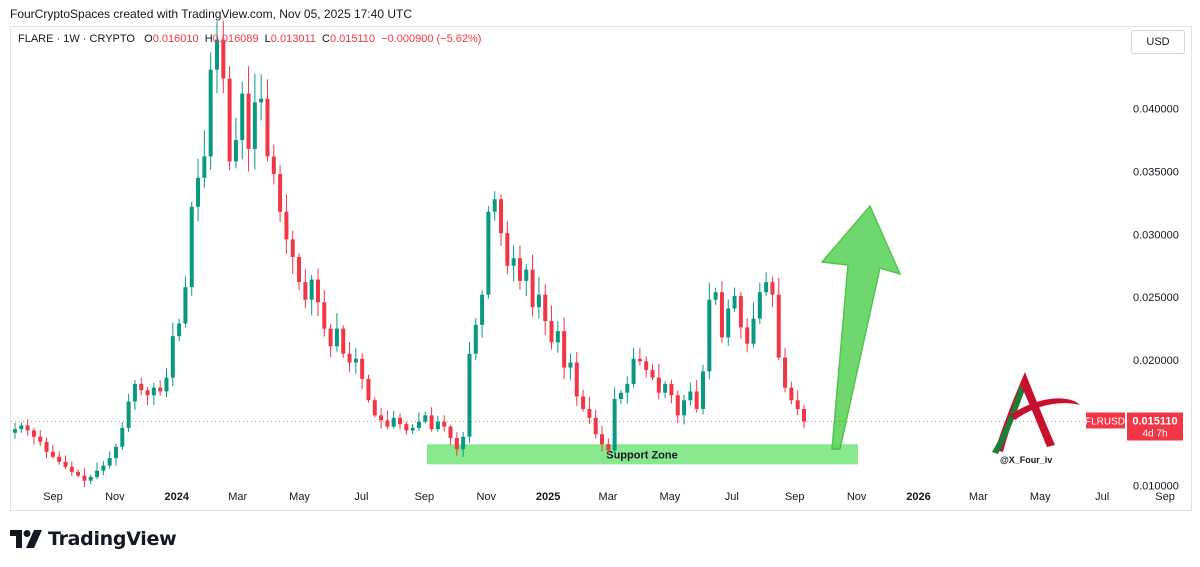 The width and height of the screenshot is (1200, 567). What do you see at coordinates (1105, 421) in the screenshot?
I see `price-tag-symbol: FLRUSD` at bounding box center [1105, 421].